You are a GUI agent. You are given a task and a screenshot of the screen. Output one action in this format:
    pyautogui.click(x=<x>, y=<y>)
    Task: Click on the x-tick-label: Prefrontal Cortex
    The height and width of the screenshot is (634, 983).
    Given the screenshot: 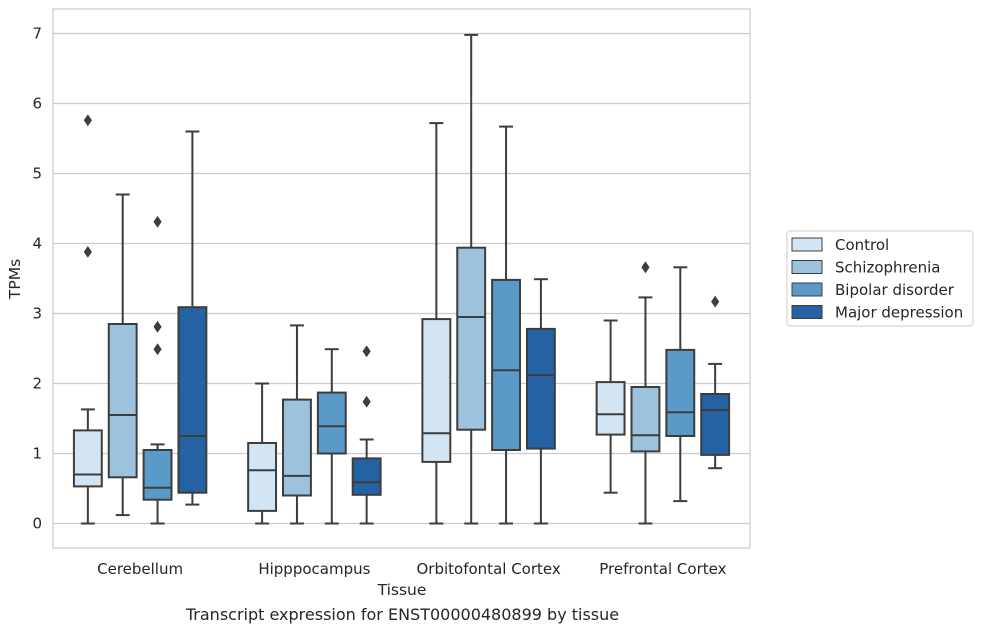 What is the action you would take?
    pyautogui.click(x=662, y=569)
    